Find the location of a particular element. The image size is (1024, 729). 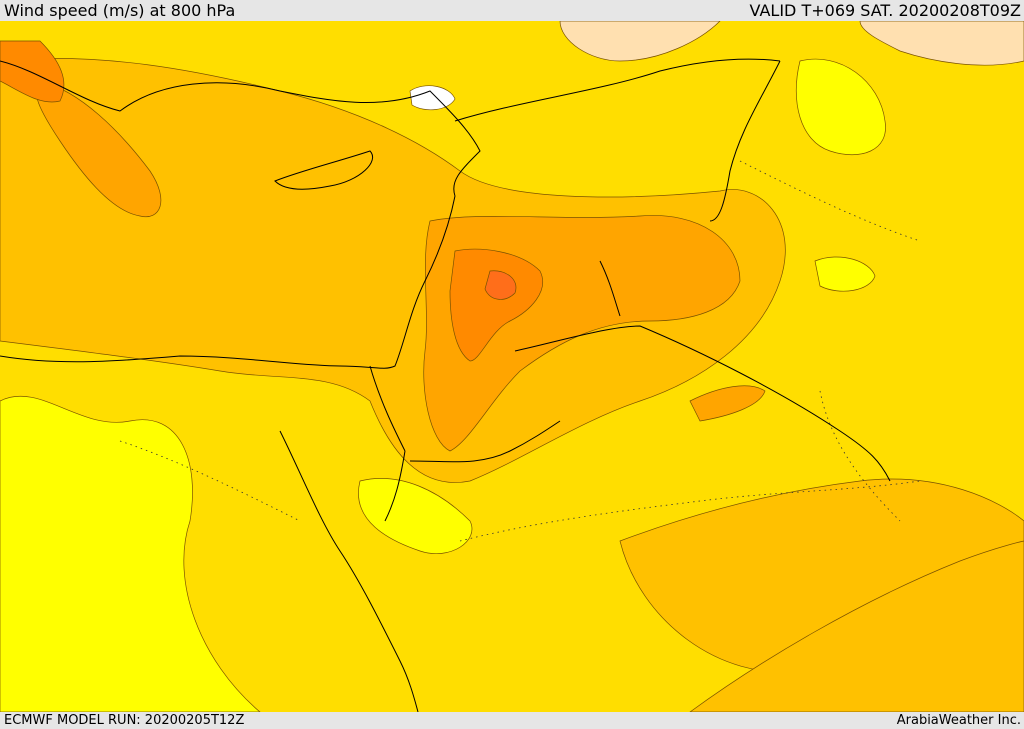

field-level-1-southwest is located at coordinates (130, 553).